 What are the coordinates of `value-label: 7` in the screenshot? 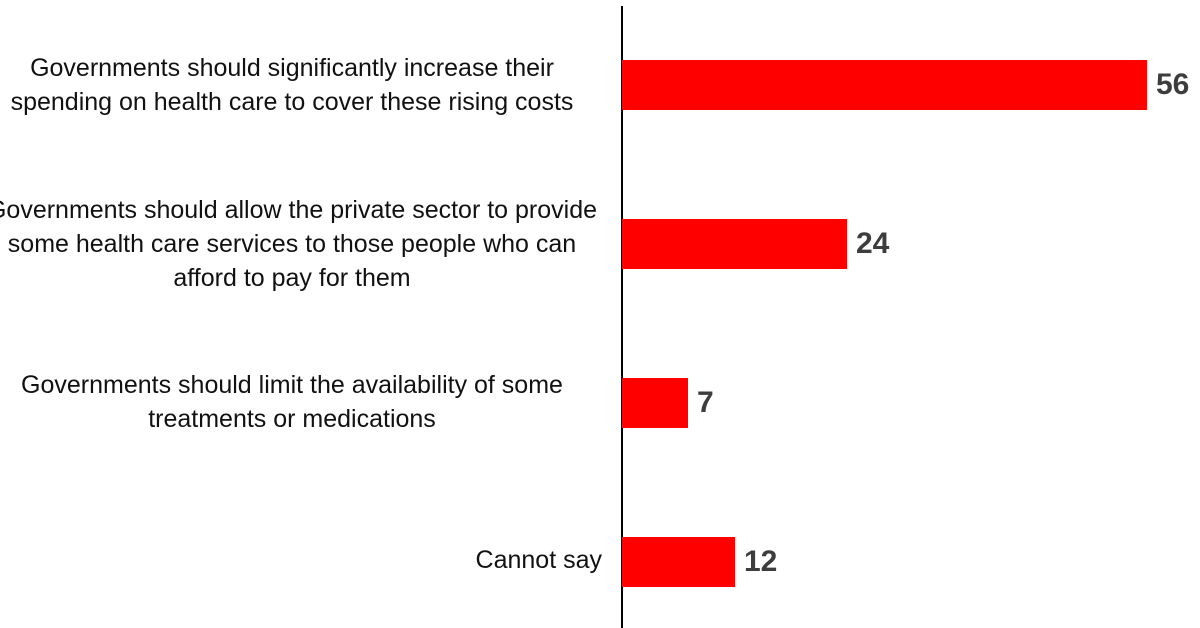 It's located at (705, 402).